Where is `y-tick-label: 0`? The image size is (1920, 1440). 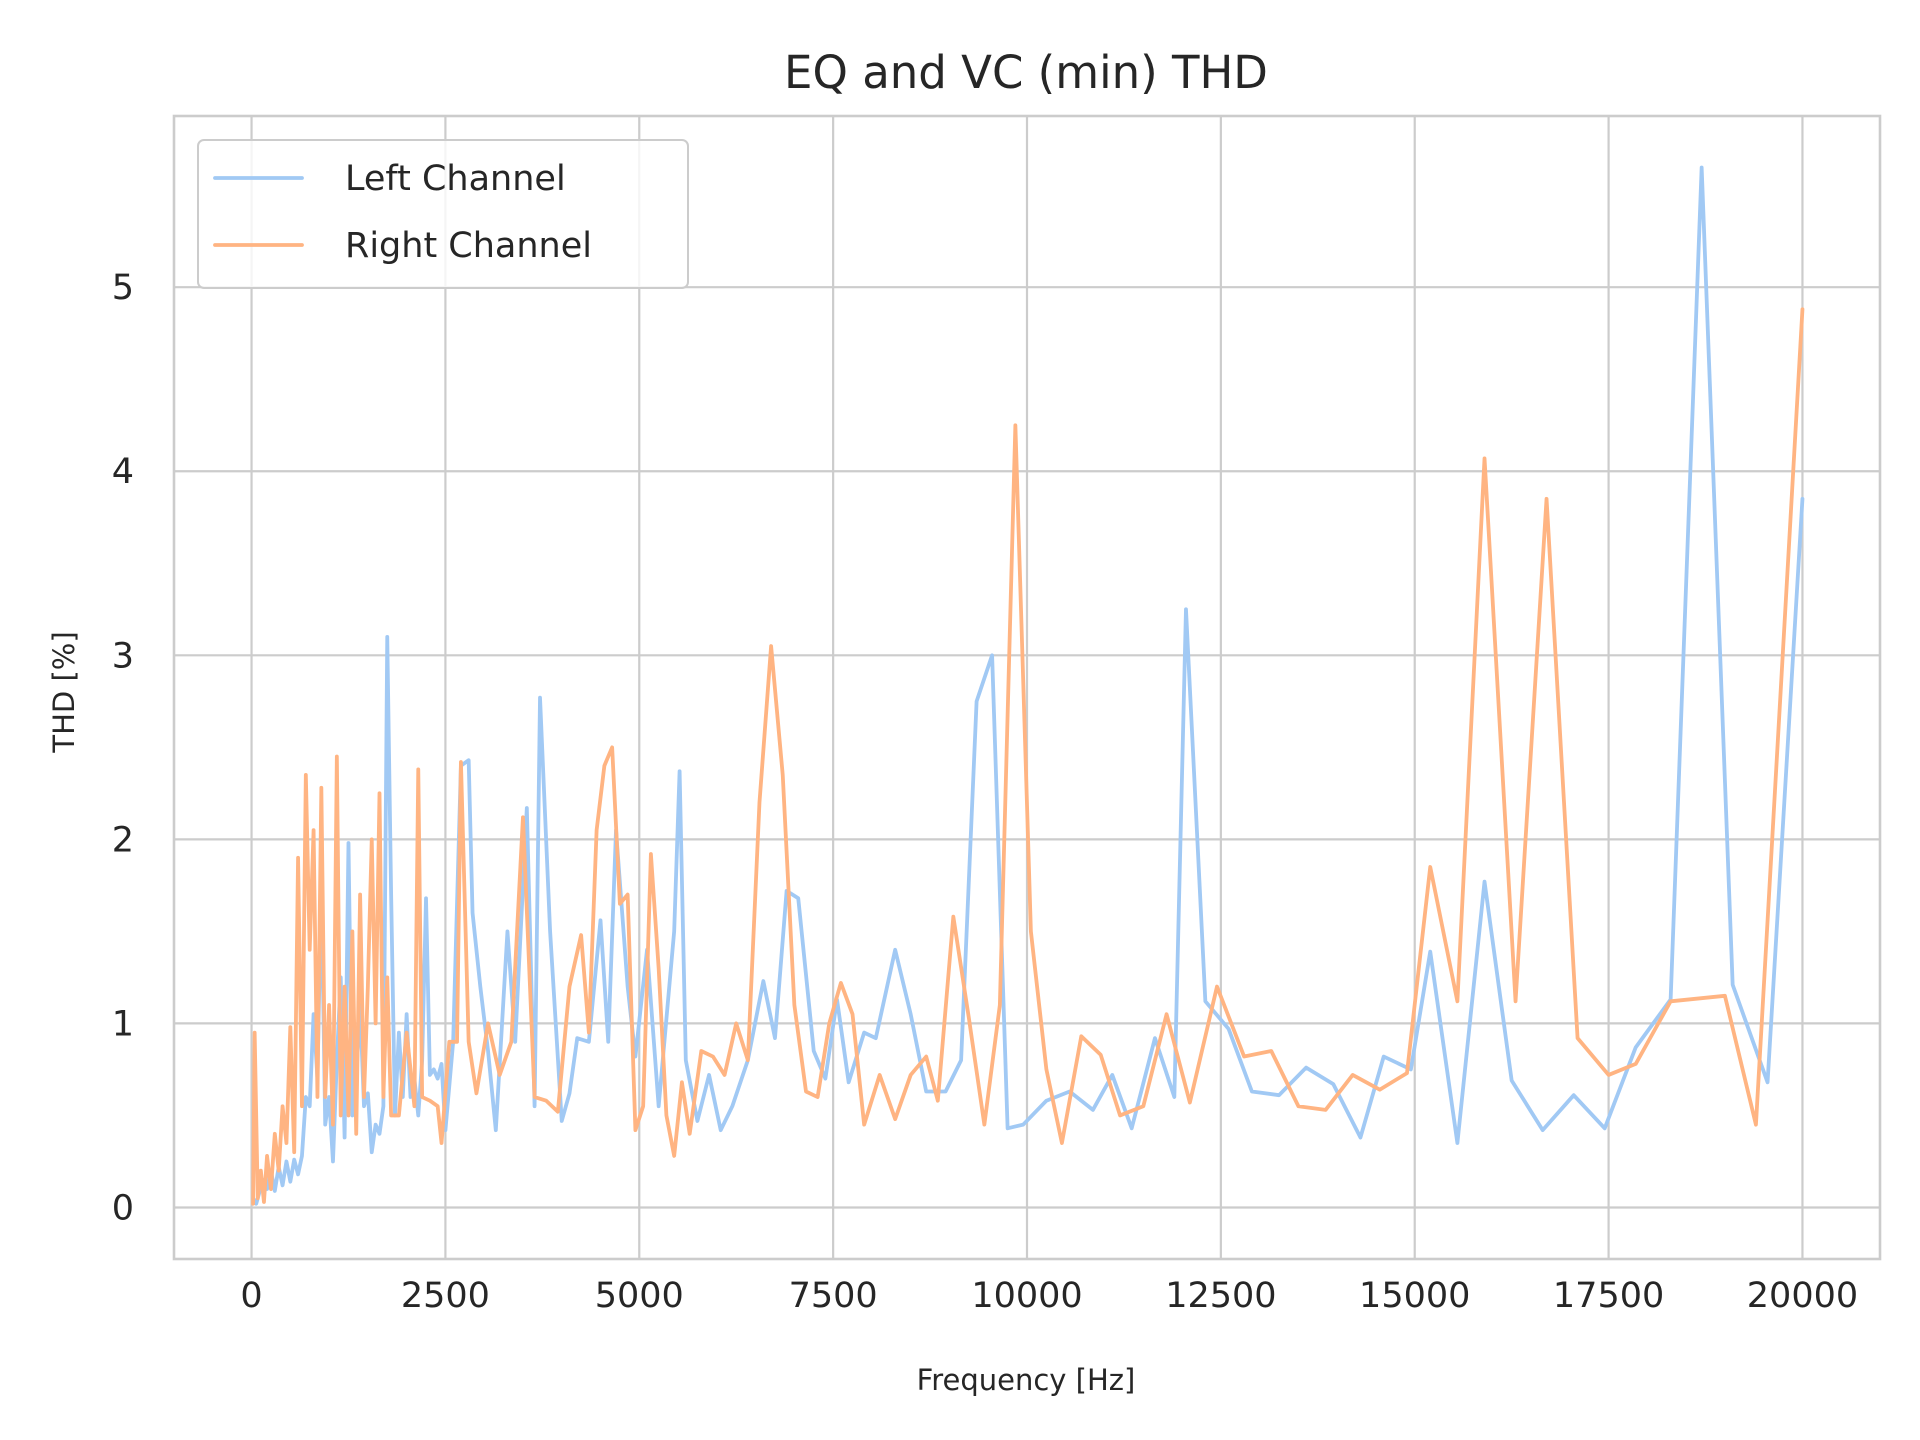
y-tick-label: 0 is located at coordinates (123, 1208).